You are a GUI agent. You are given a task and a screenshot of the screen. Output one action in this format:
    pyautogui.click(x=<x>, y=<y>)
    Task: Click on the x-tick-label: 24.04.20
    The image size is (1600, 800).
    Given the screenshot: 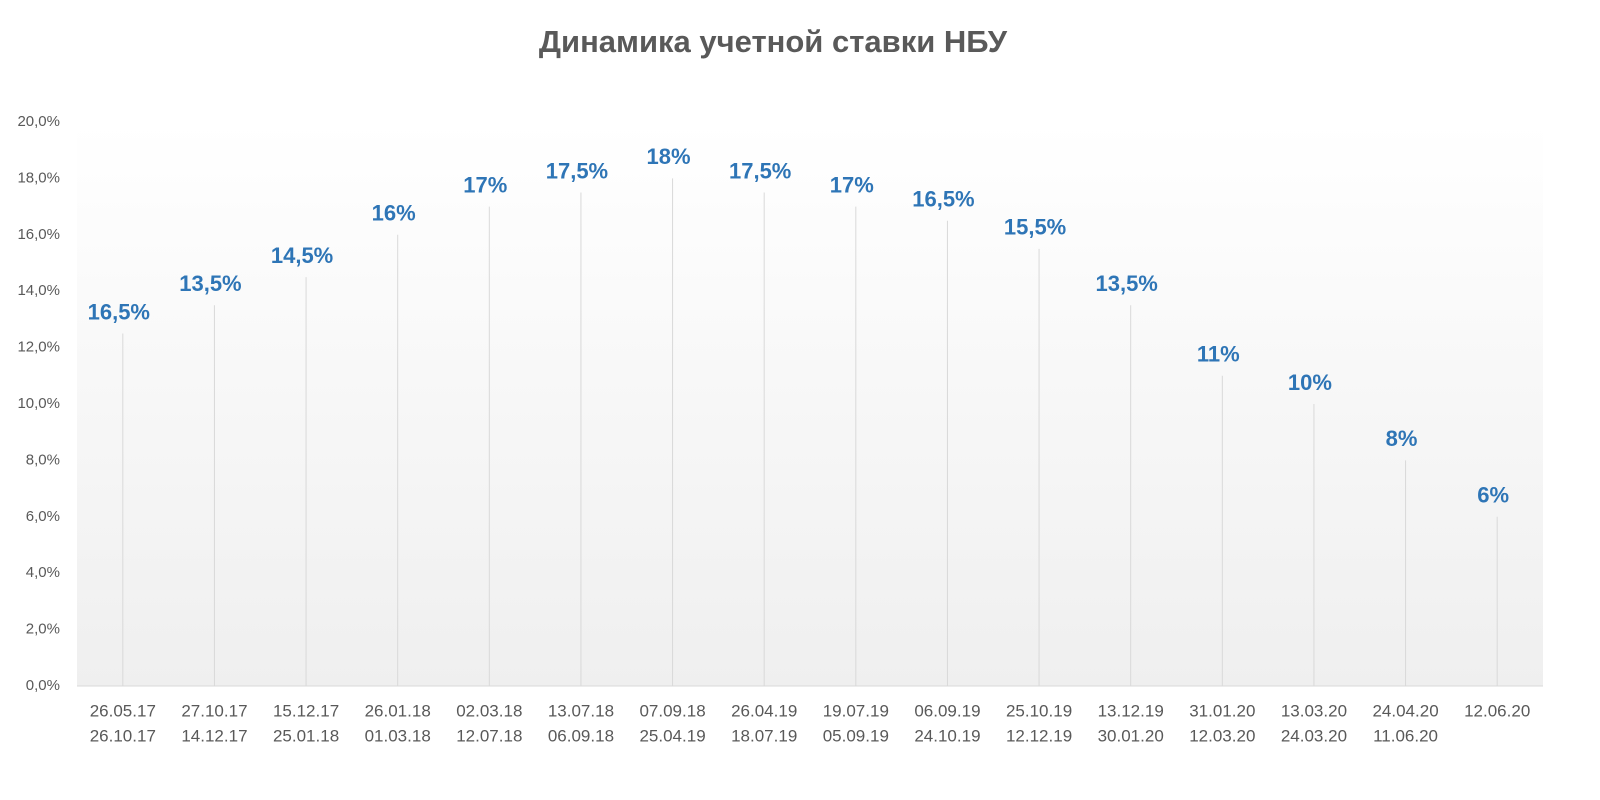 What is the action you would take?
    pyautogui.click(x=1405, y=710)
    